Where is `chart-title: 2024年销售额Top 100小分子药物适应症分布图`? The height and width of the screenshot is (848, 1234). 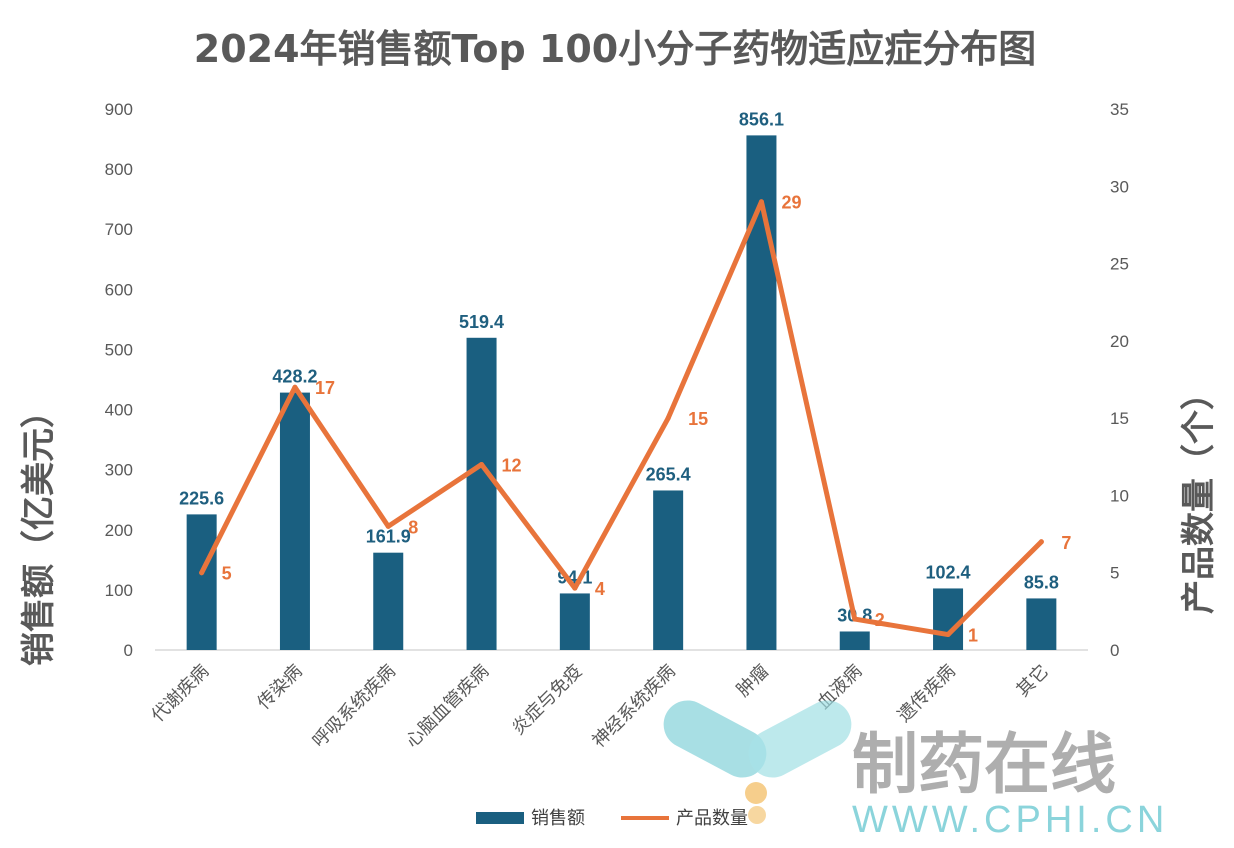
chart-title: 2024年销售额Top 100小分子药物适应症分布图 is located at coordinates (615, 49).